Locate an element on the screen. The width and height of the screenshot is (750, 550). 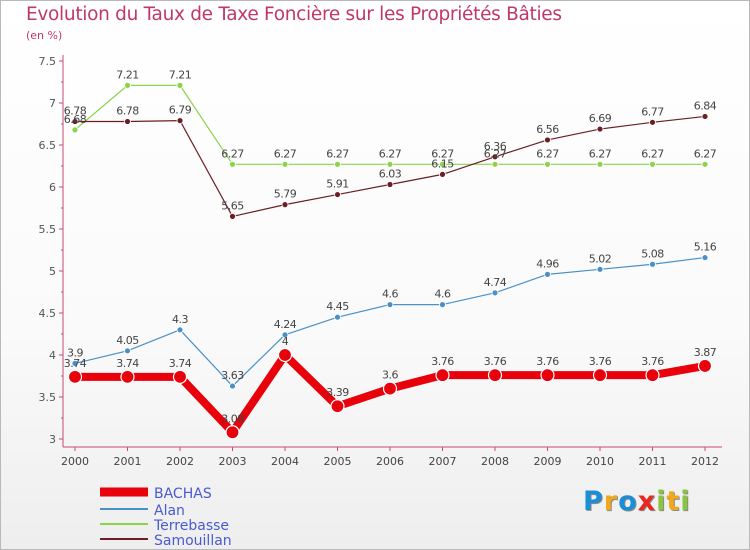
data-label: 5.79 is located at coordinates (285, 194).